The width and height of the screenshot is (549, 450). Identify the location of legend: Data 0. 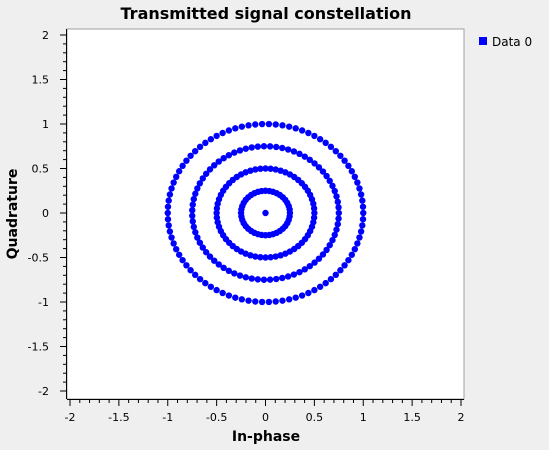
(505, 42).